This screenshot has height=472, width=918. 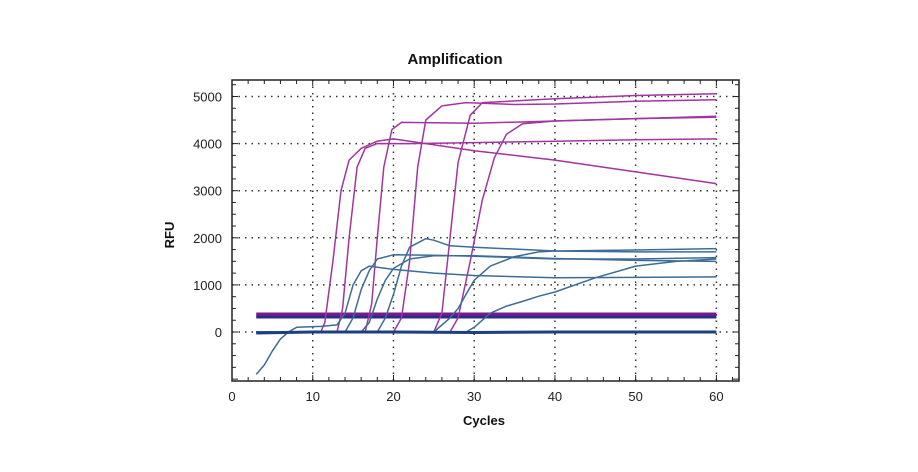 I want to click on y-tick-label: 3000, so click(x=207, y=191).